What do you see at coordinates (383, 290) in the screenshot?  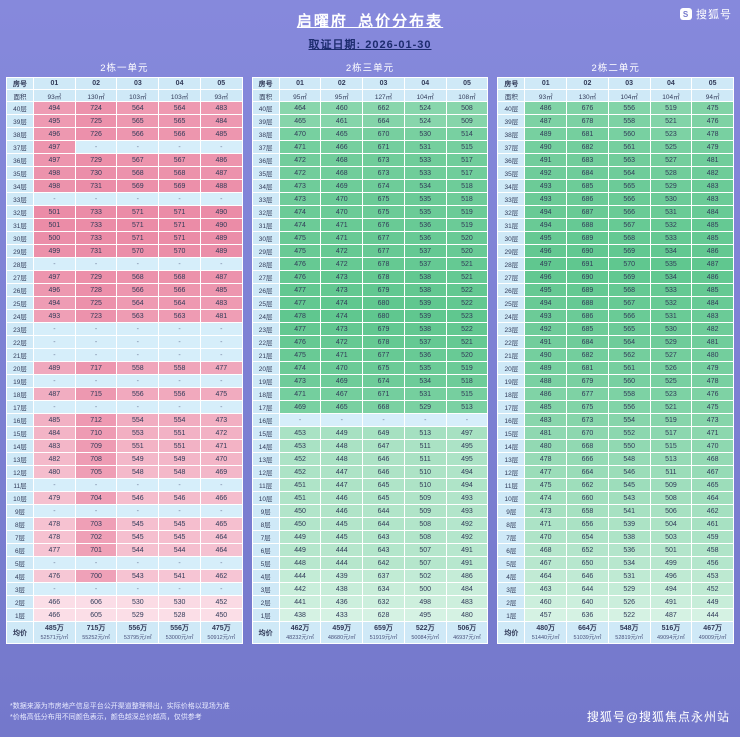 I see `price-cell: 679` at bounding box center [383, 290].